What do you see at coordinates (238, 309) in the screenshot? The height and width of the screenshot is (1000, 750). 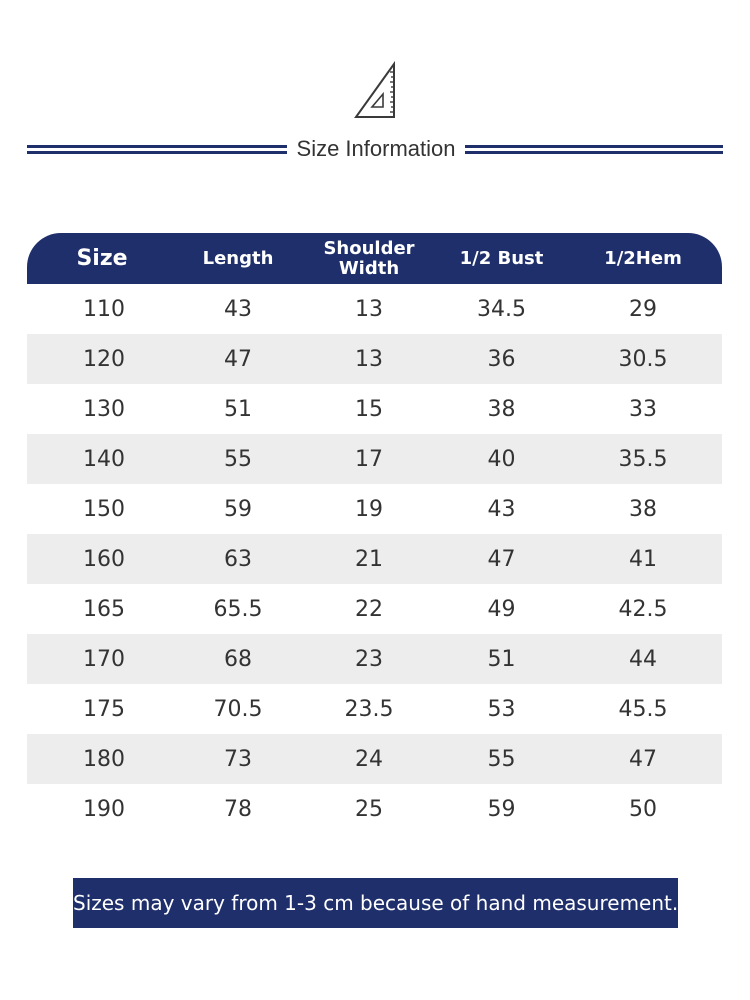 I see `cell-length: 43` at bounding box center [238, 309].